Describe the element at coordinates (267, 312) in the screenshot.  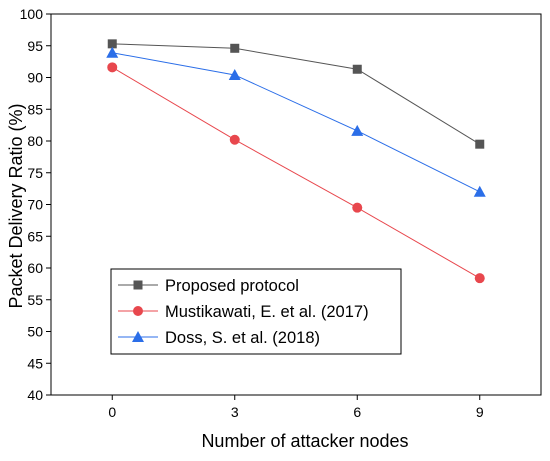
I see `legend-label: Mustikawati, E. et al. (2017)` at that location.